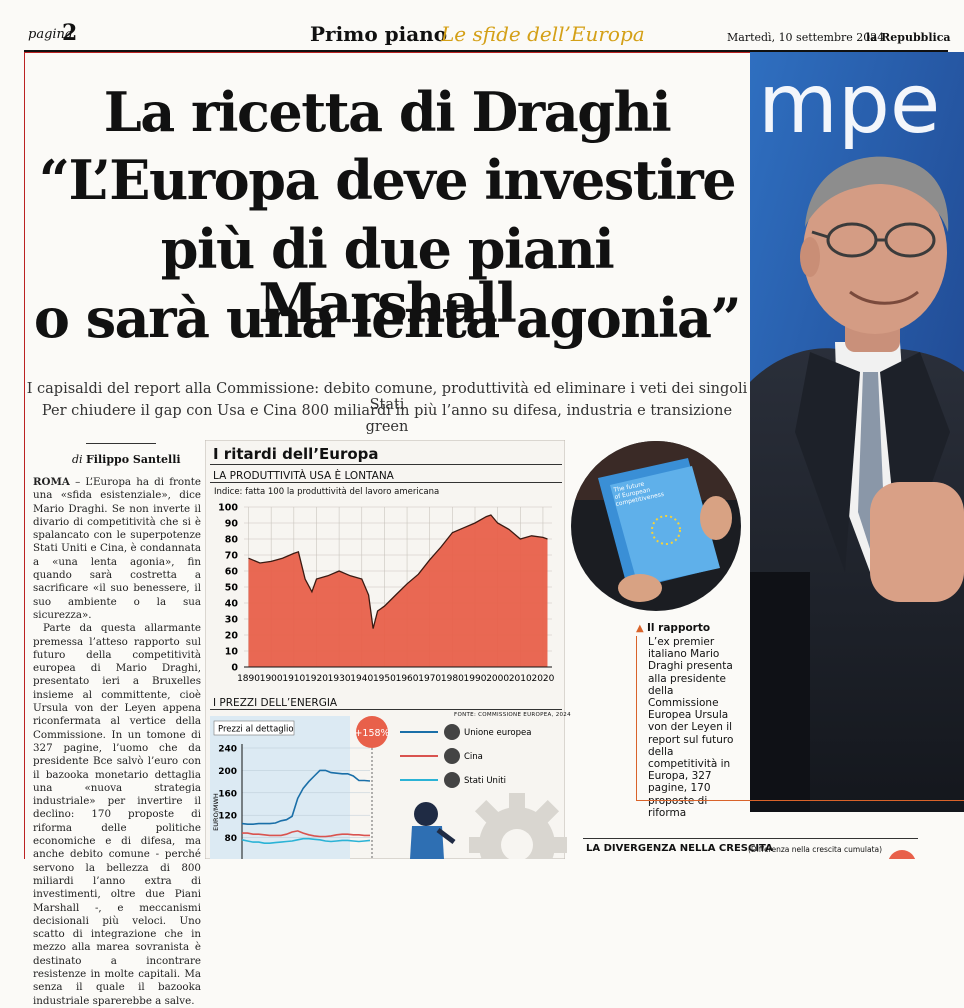 This screenshot has height=1008, width=964. I want to click on headline-line-1: La ricetta di Draghi, so click(387, 112).